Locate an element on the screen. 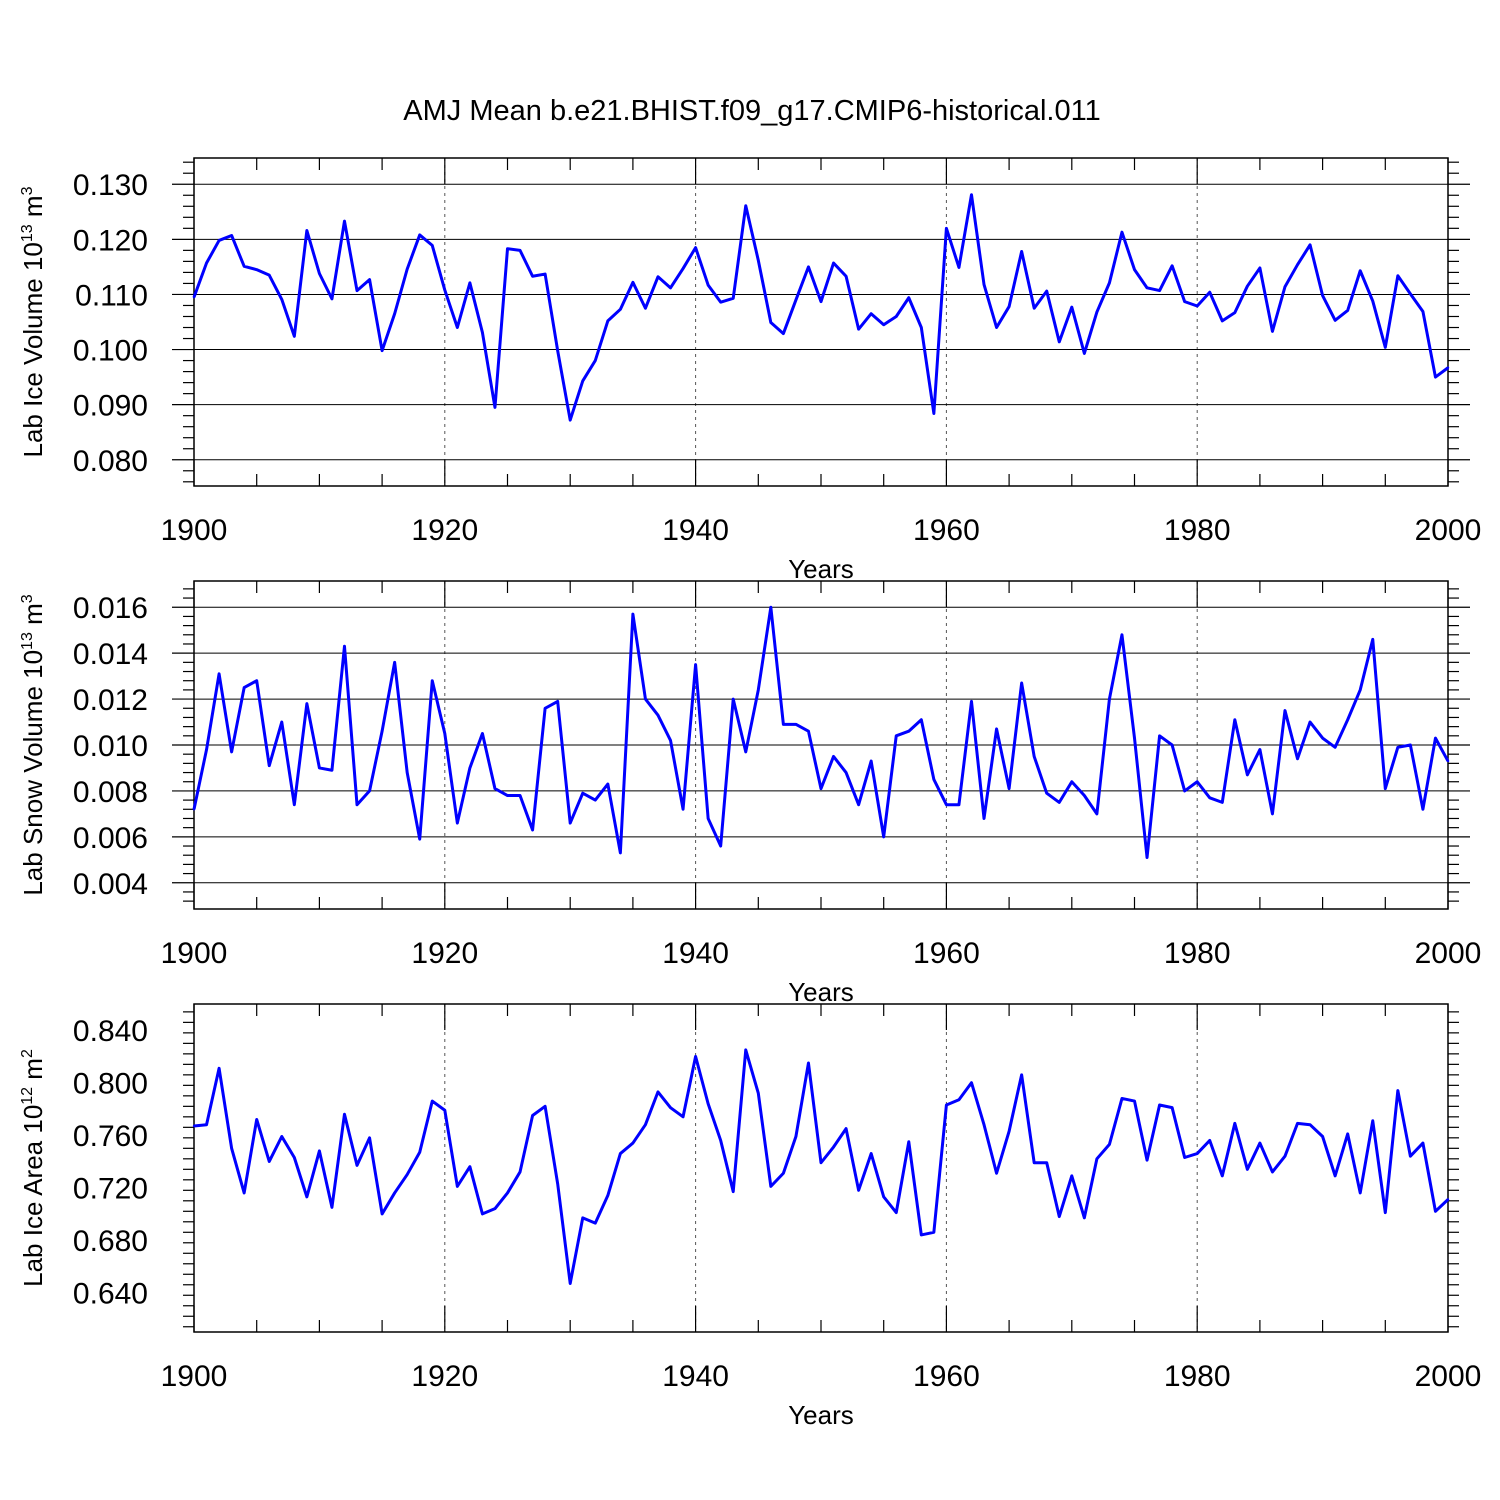  data-point-1940 is located at coordinates (695, 664).